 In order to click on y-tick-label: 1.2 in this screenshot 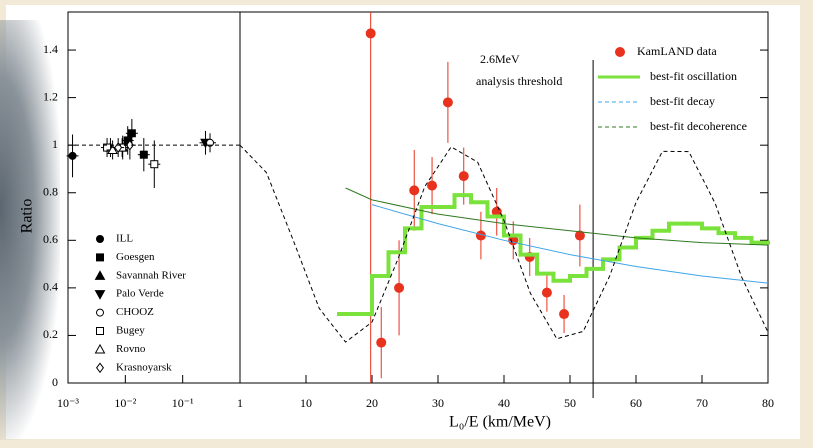, I will do `click(50, 96)`.